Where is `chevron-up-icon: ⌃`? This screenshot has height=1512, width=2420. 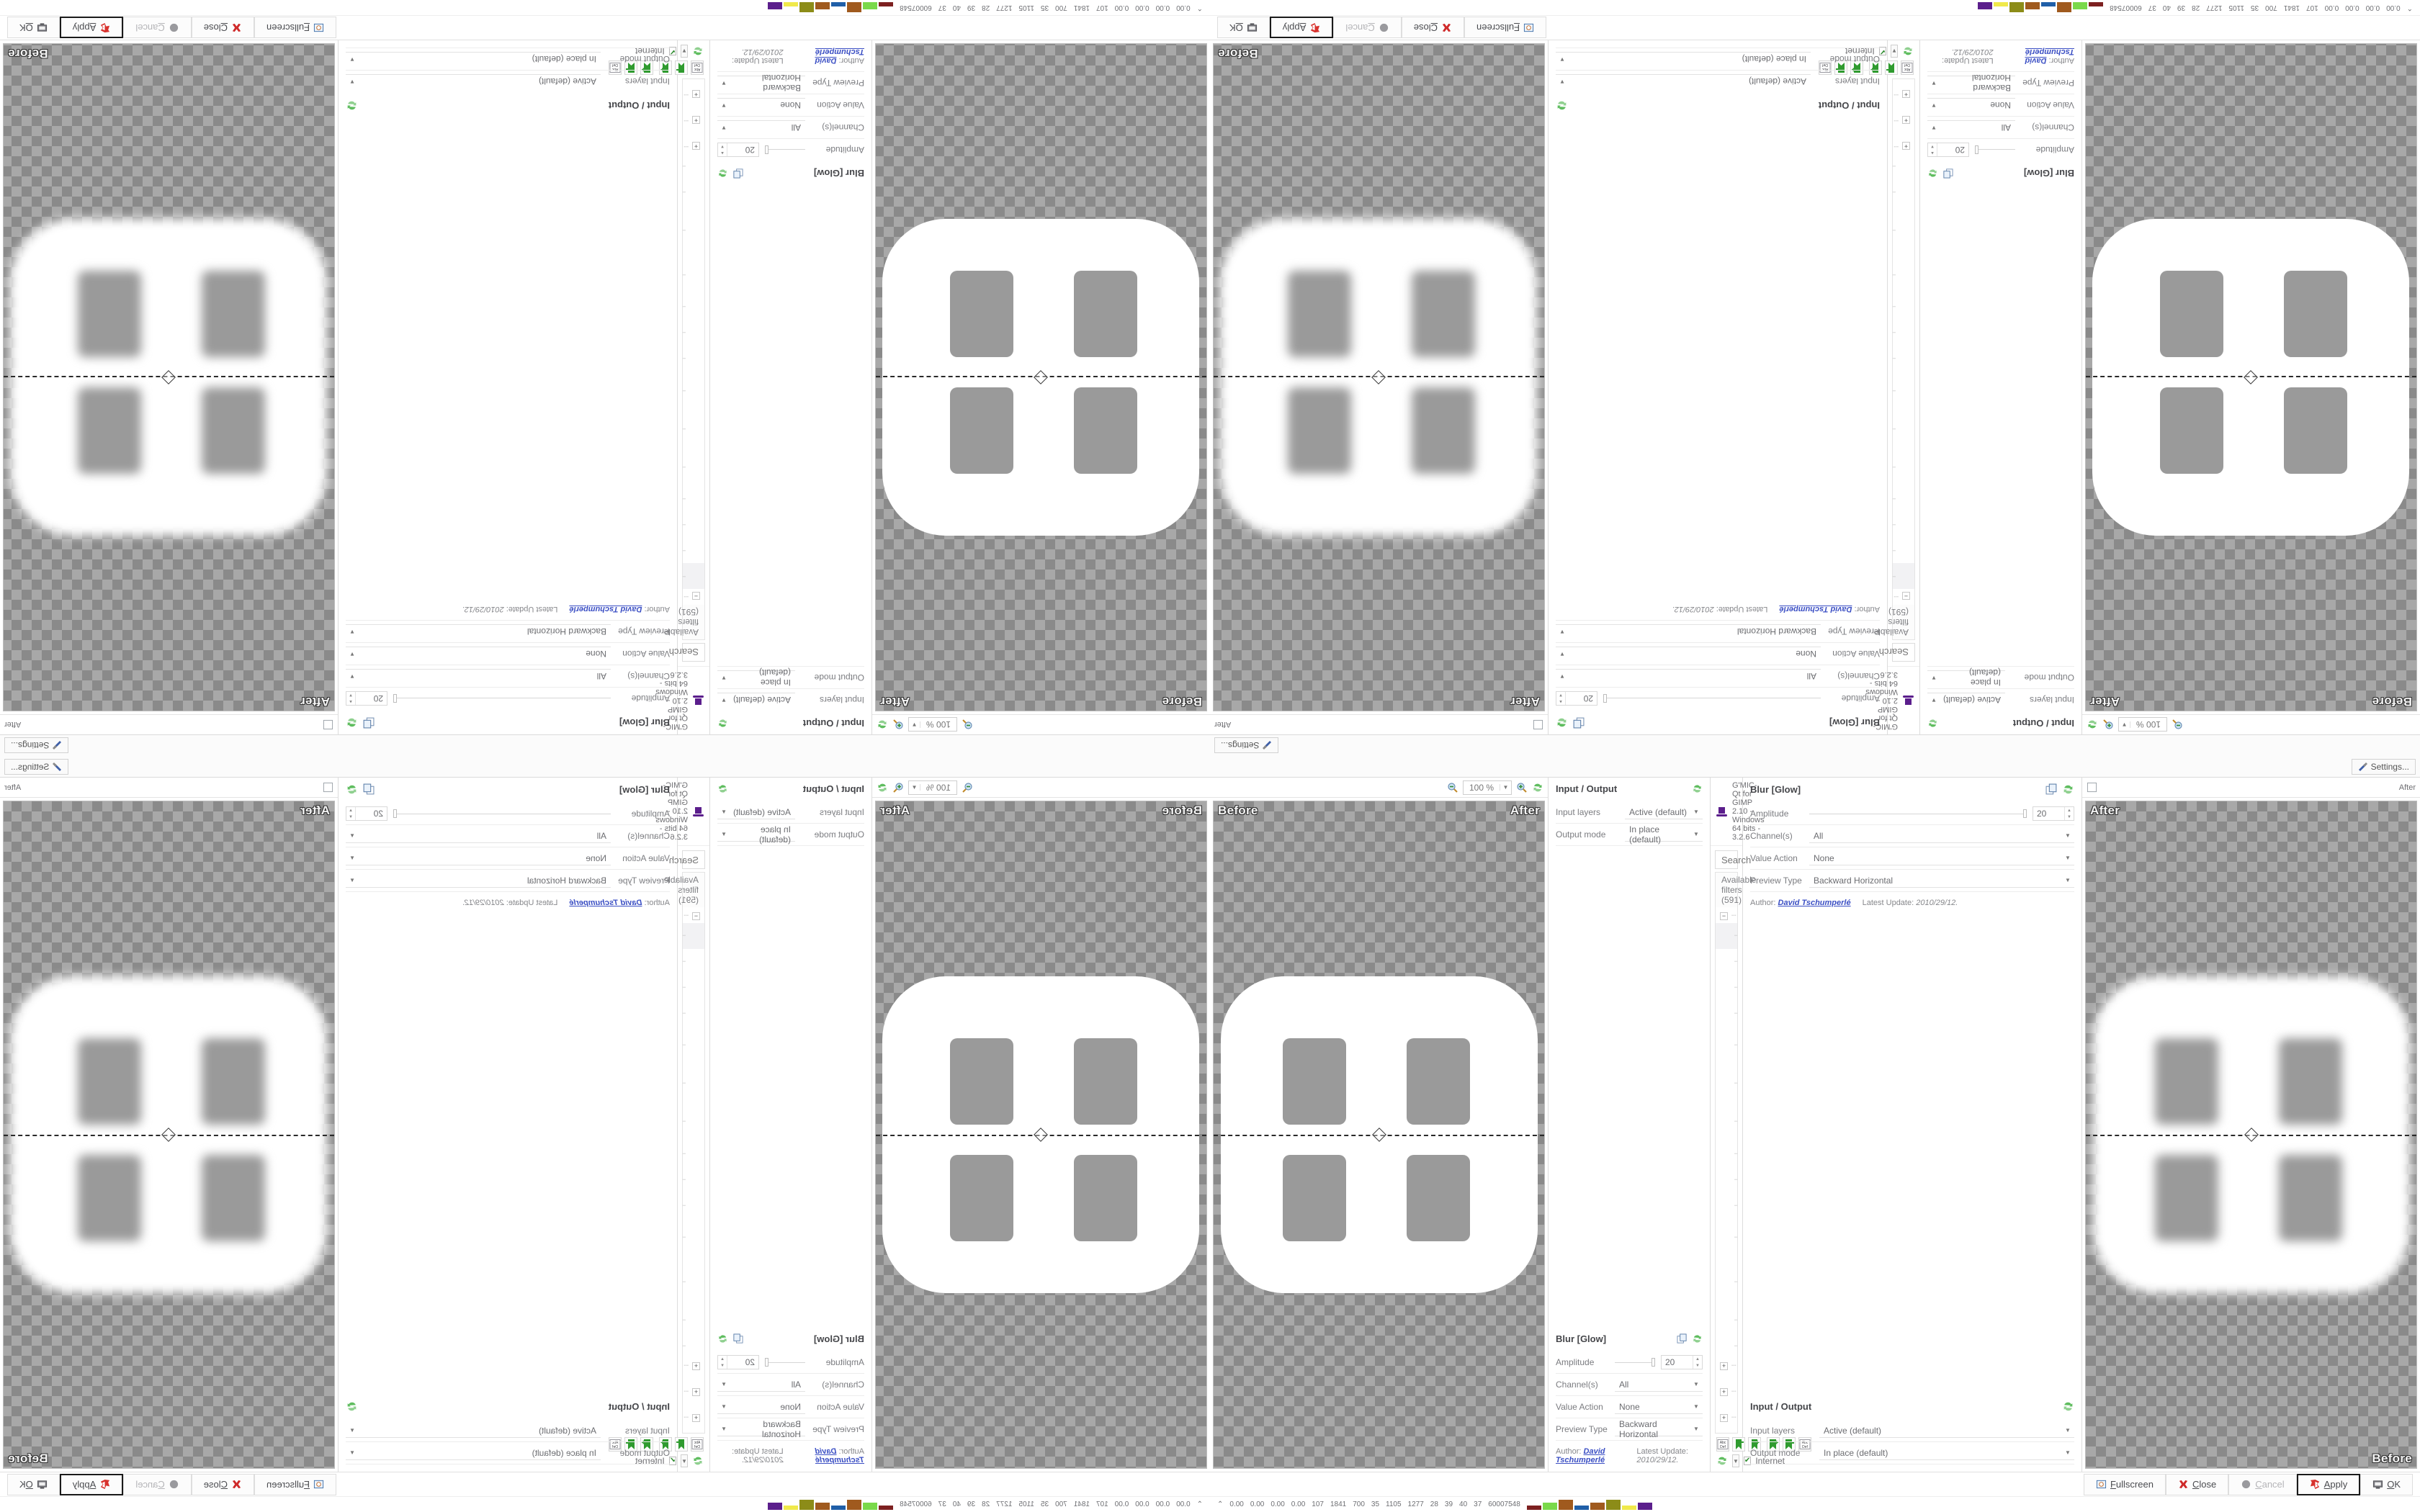 chevron-up-icon: ⌃ is located at coordinates (2409, 8).